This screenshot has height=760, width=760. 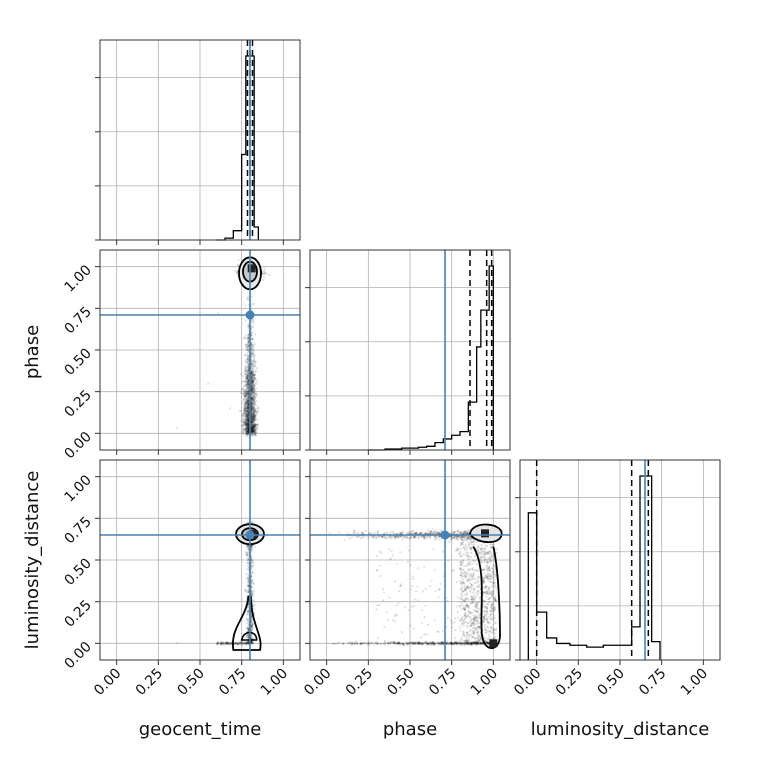 I want to click on y-tick-label: 0.00, so click(x=77, y=655).